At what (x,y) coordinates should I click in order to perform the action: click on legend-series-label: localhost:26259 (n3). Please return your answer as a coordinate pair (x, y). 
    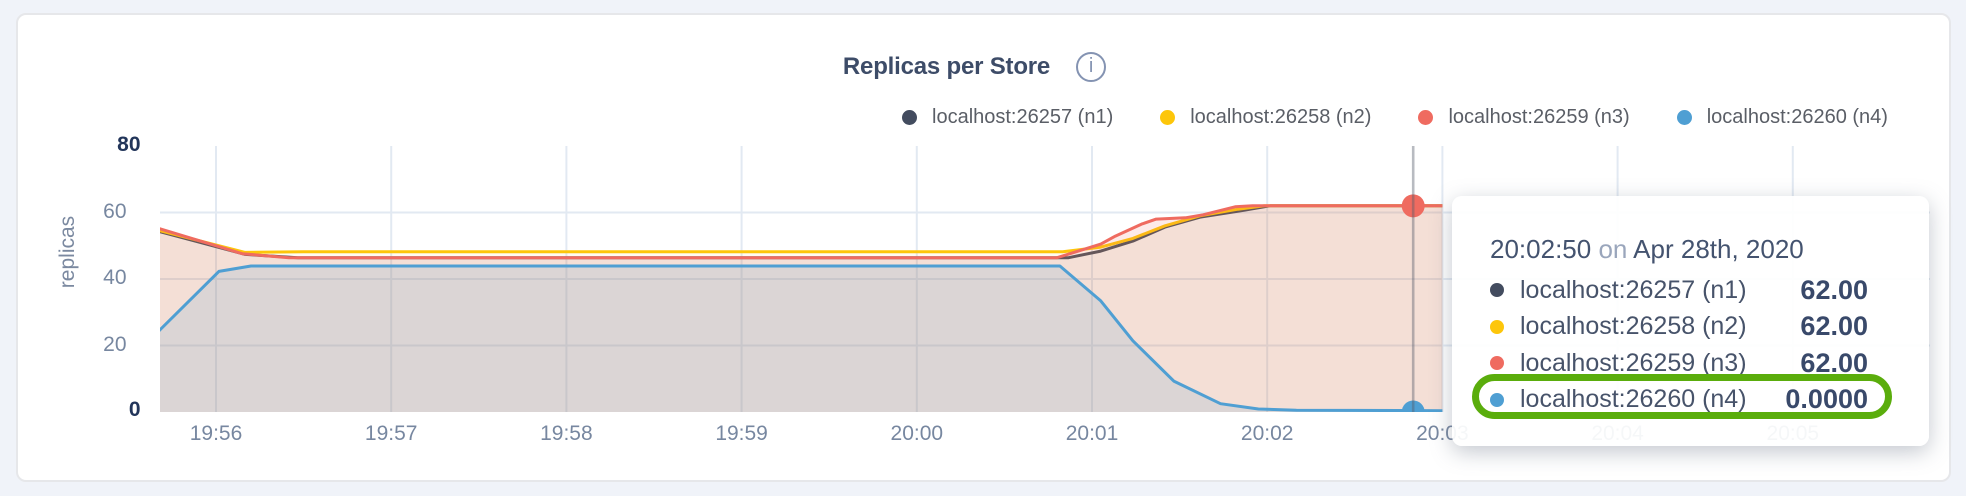
    Looking at the image, I should click on (1539, 116).